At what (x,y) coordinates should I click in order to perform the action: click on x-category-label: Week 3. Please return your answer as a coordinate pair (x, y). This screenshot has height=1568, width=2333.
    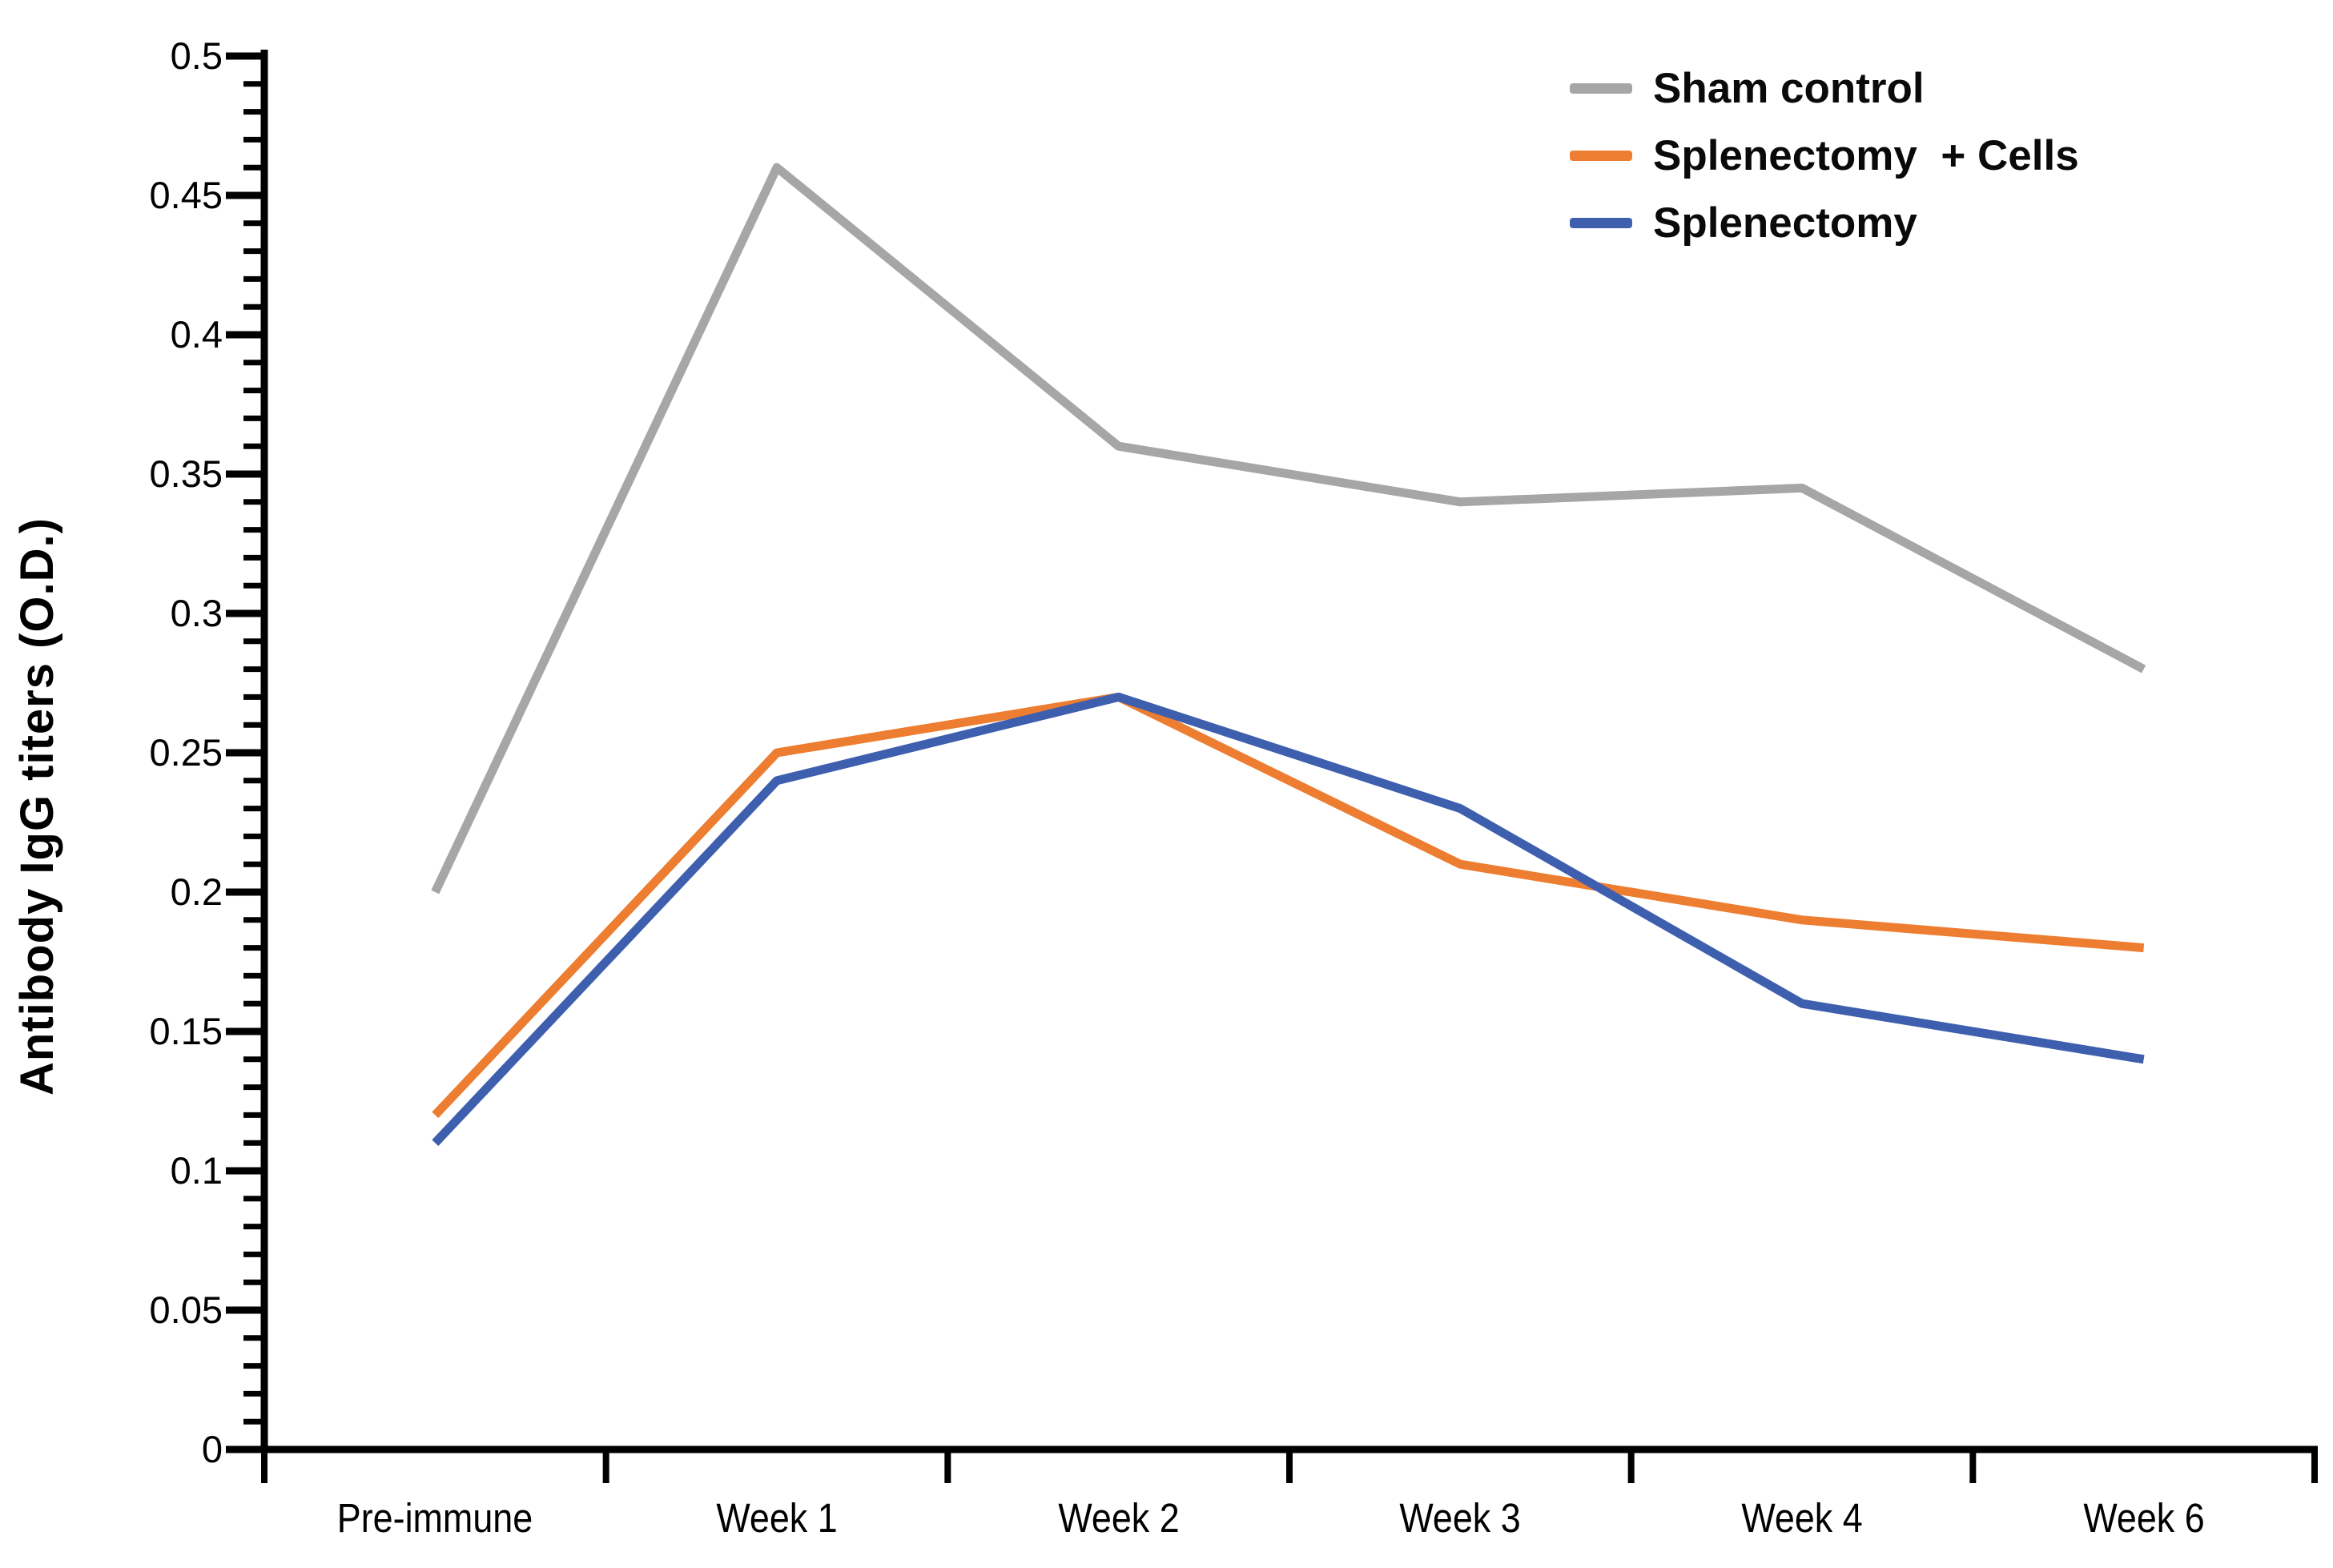
    Looking at the image, I should click on (1460, 1518).